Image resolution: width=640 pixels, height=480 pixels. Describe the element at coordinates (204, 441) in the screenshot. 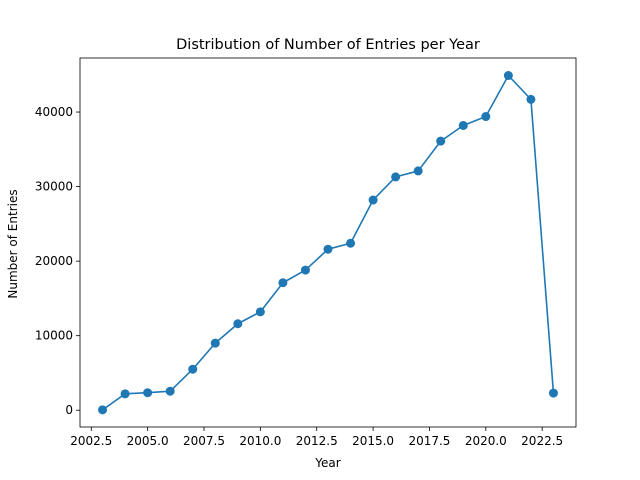

I see `x-tick-label: 2007.5` at that location.